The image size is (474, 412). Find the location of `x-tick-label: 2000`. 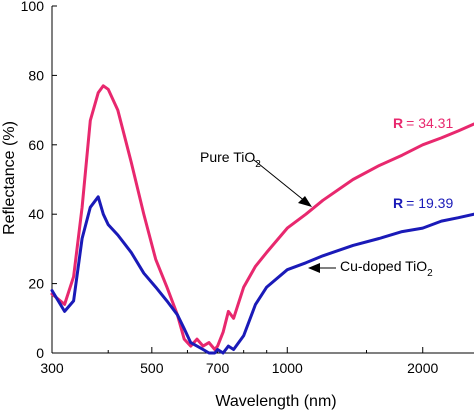

x-tick-label: 2000 is located at coordinates (422, 368).